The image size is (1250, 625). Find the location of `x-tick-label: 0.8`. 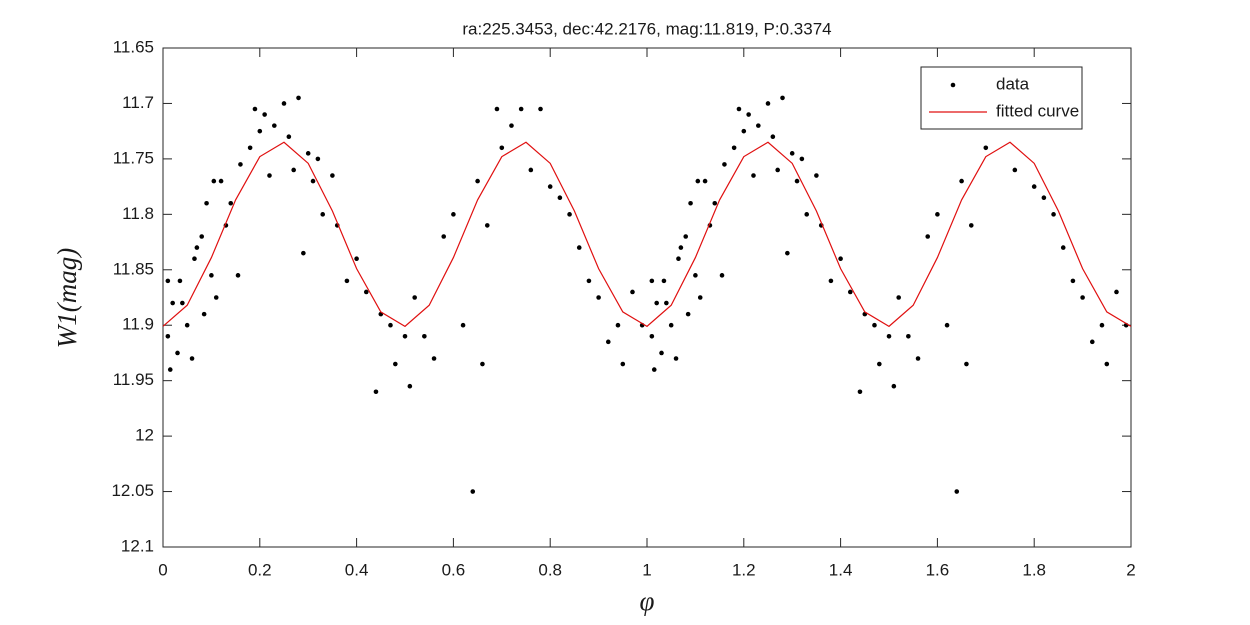

x-tick-label: 0.8 is located at coordinates (550, 569).